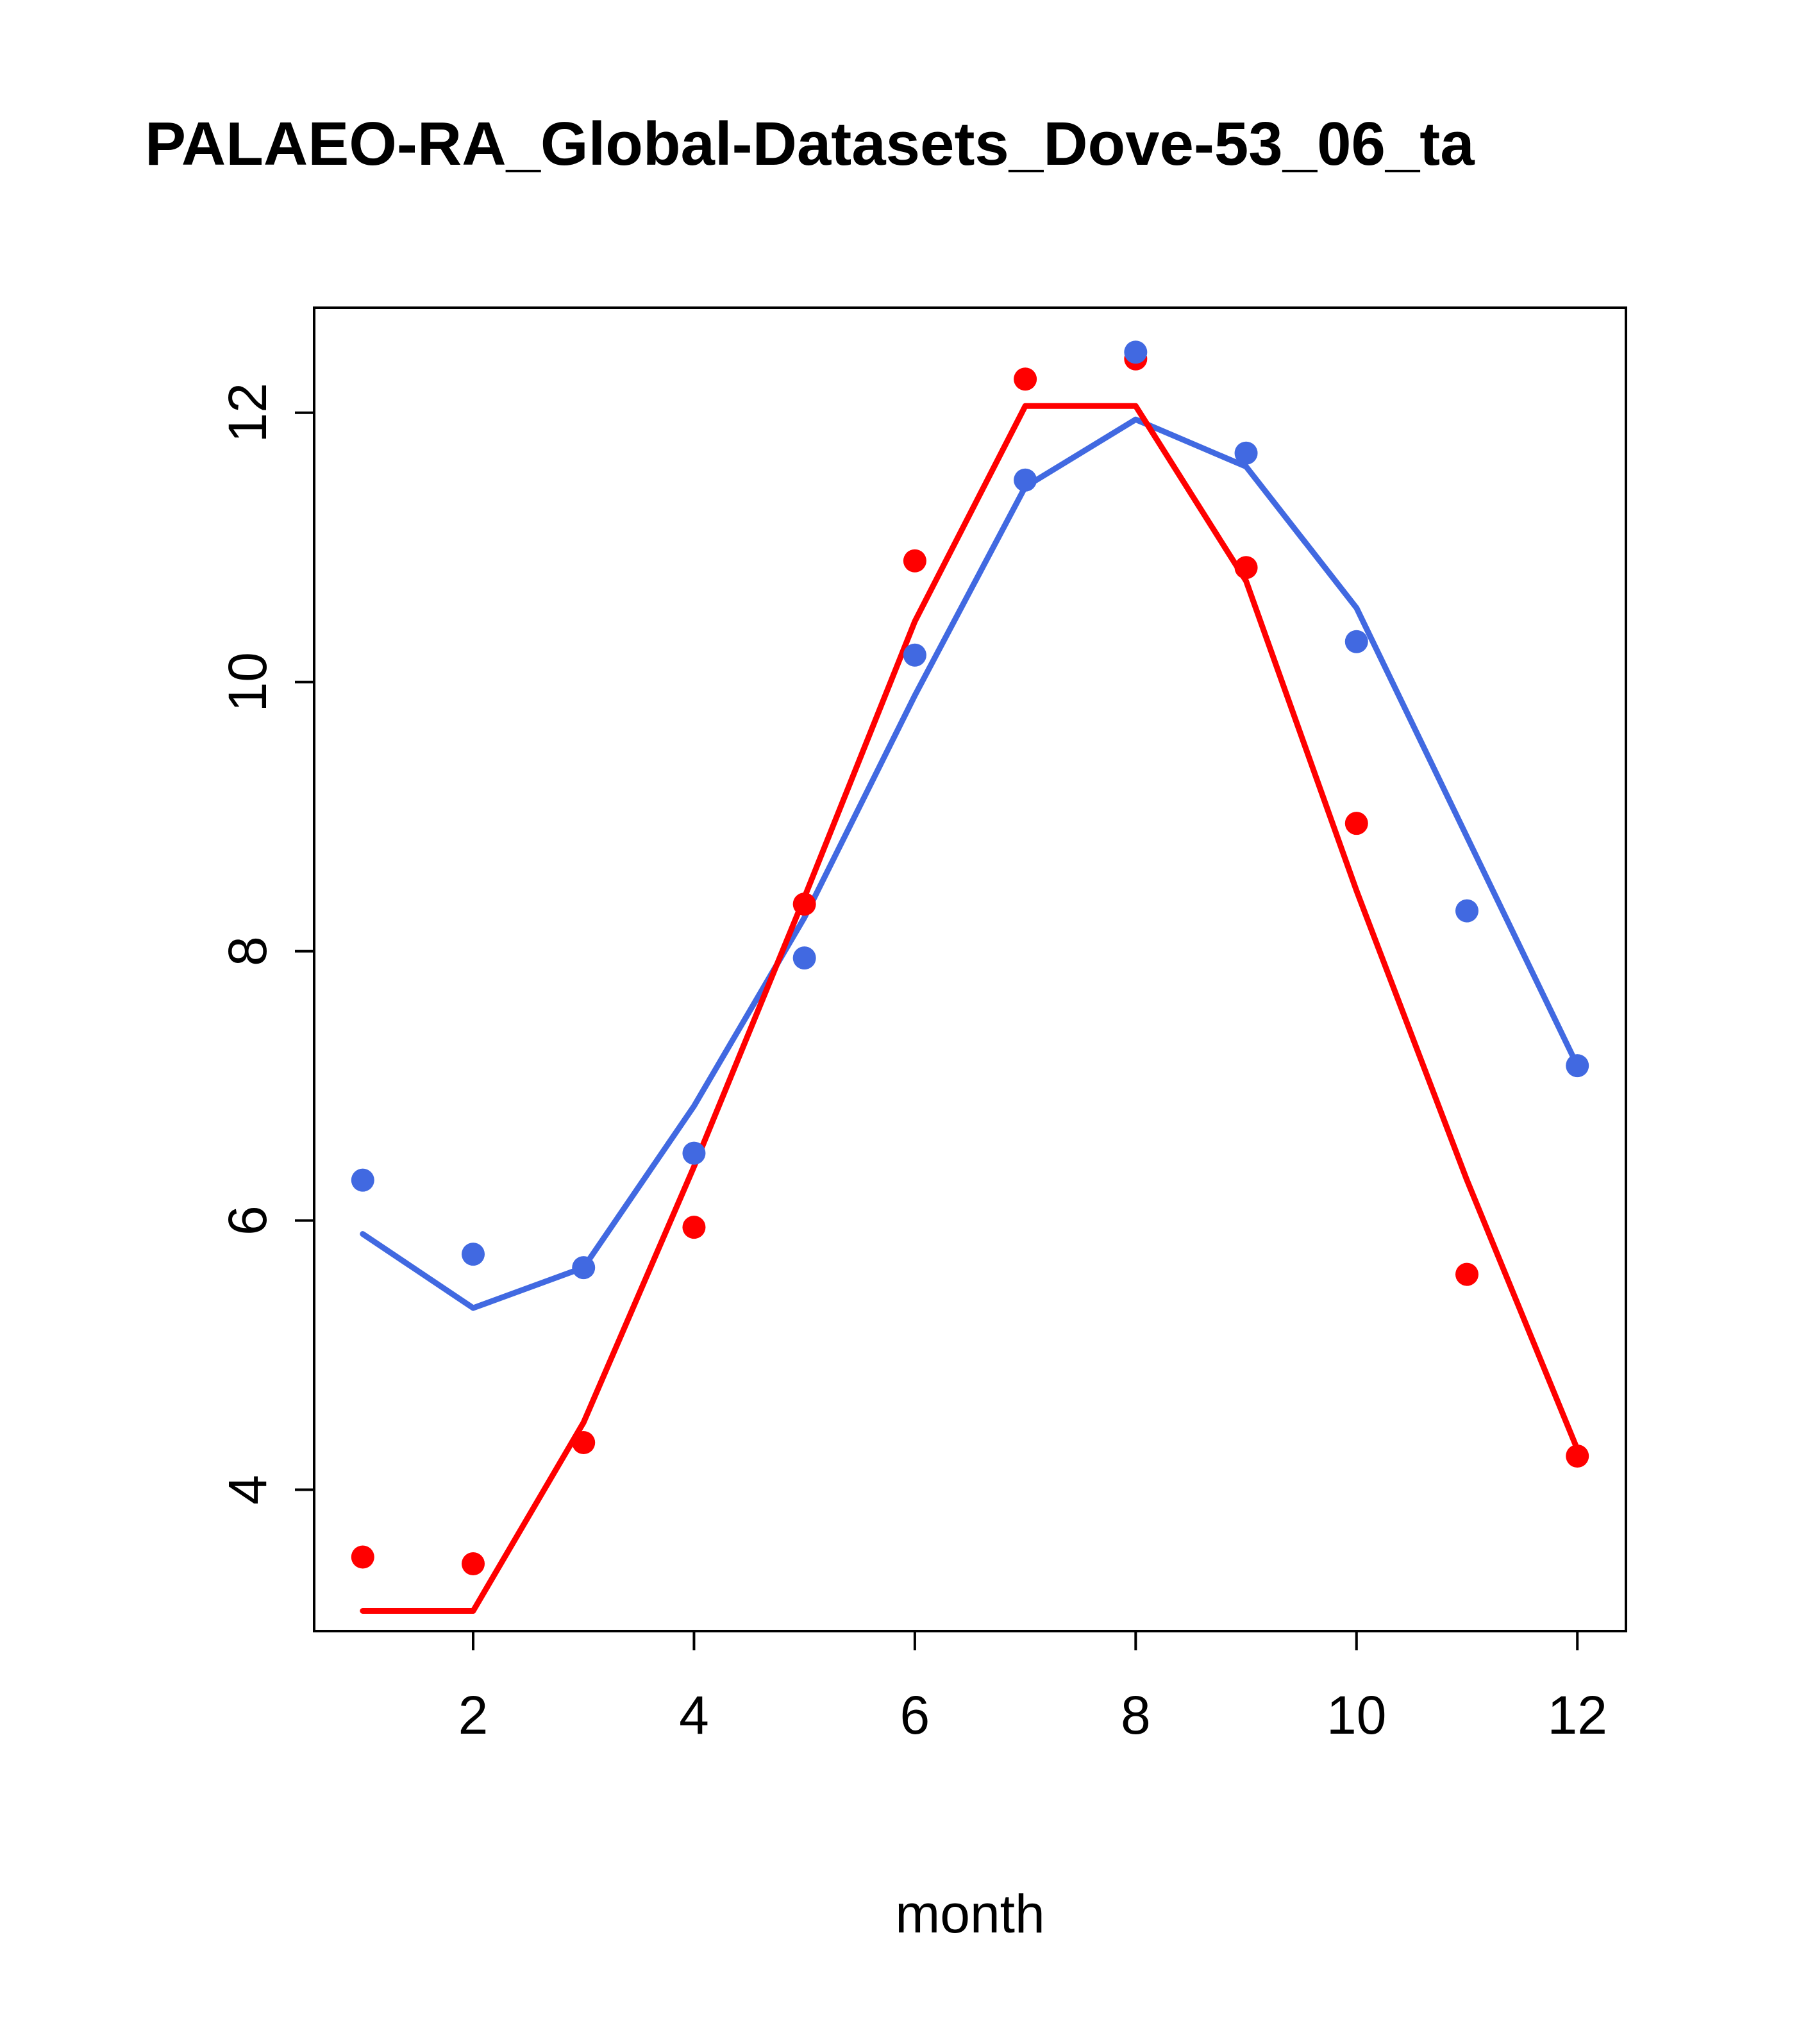 The width and height of the screenshot is (1817, 2044). Describe the element at coordinates (247, 1220) in the screenshot. I see `y-tick-label: 6` at that location.